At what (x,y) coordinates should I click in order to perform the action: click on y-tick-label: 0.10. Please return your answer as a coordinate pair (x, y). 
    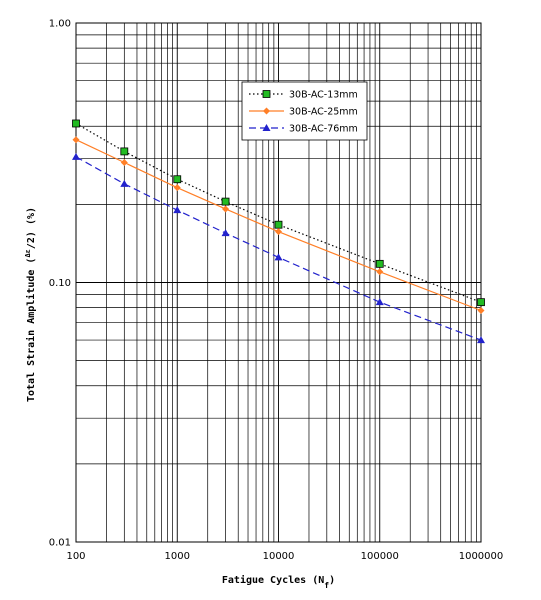
    Looking at the image, I should click on (60, 283).